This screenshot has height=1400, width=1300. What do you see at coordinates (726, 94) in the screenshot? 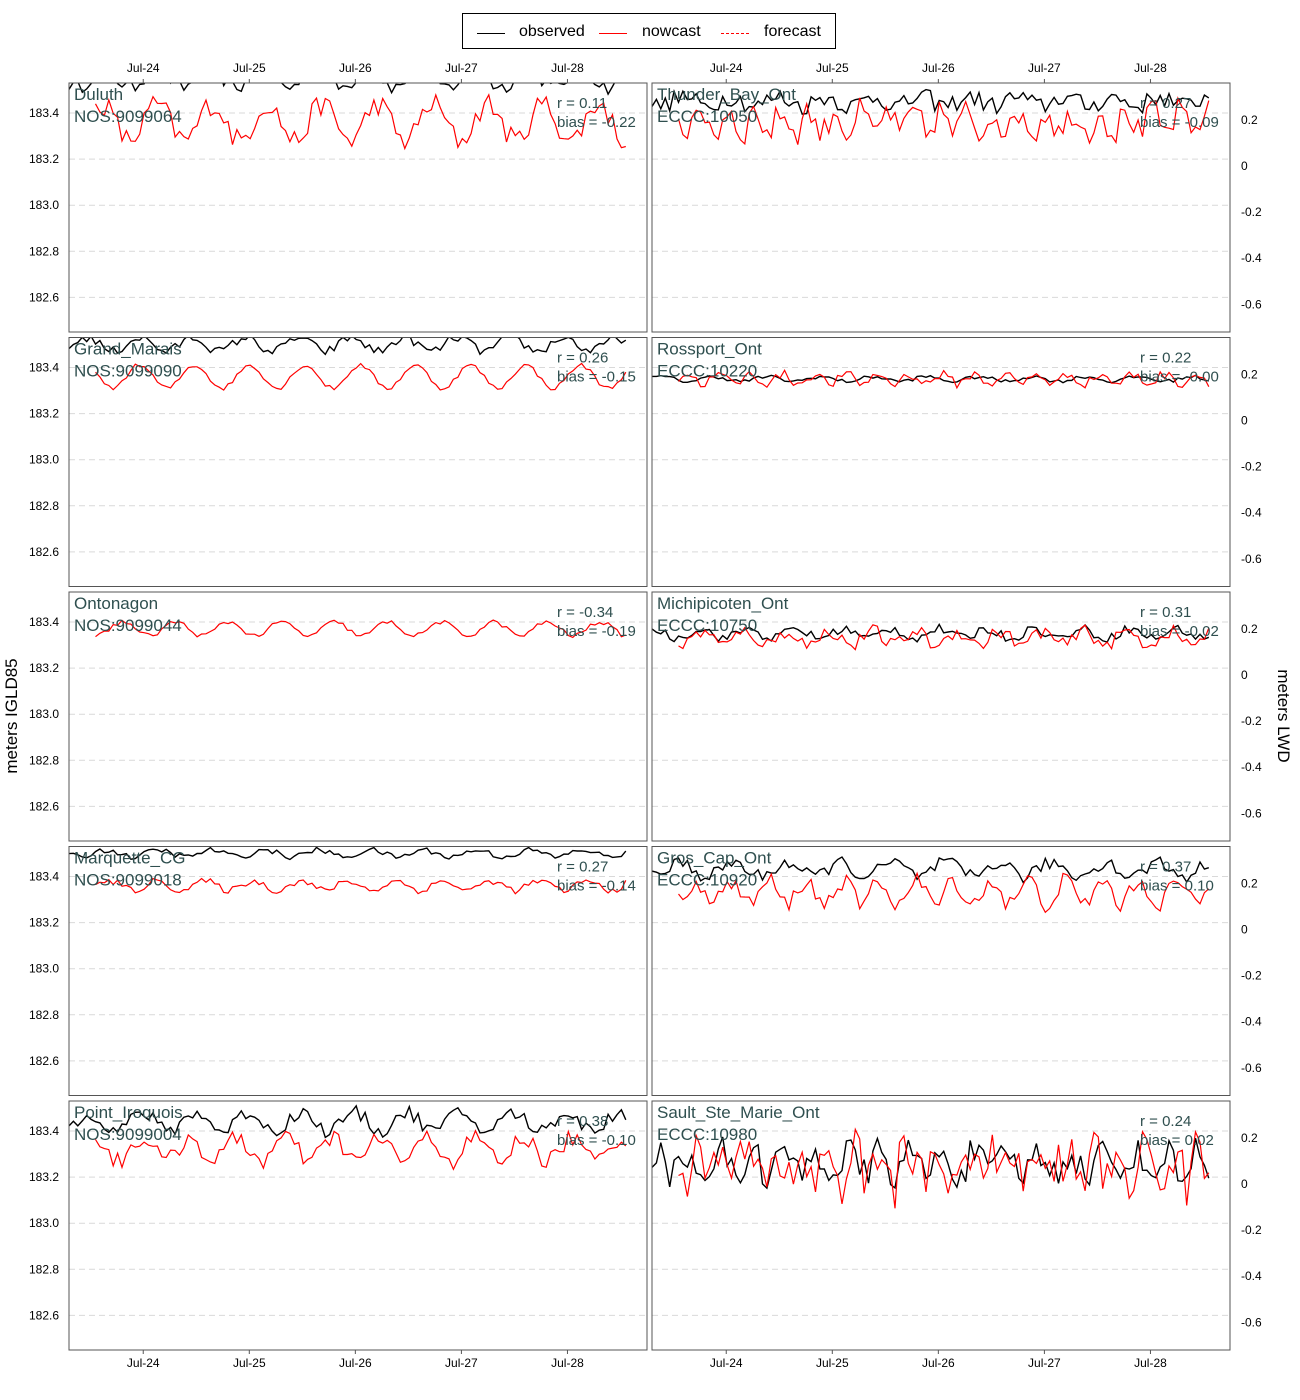
I see `station-name: Thunder_Bay_Ont` at bounding box center [726, 94].